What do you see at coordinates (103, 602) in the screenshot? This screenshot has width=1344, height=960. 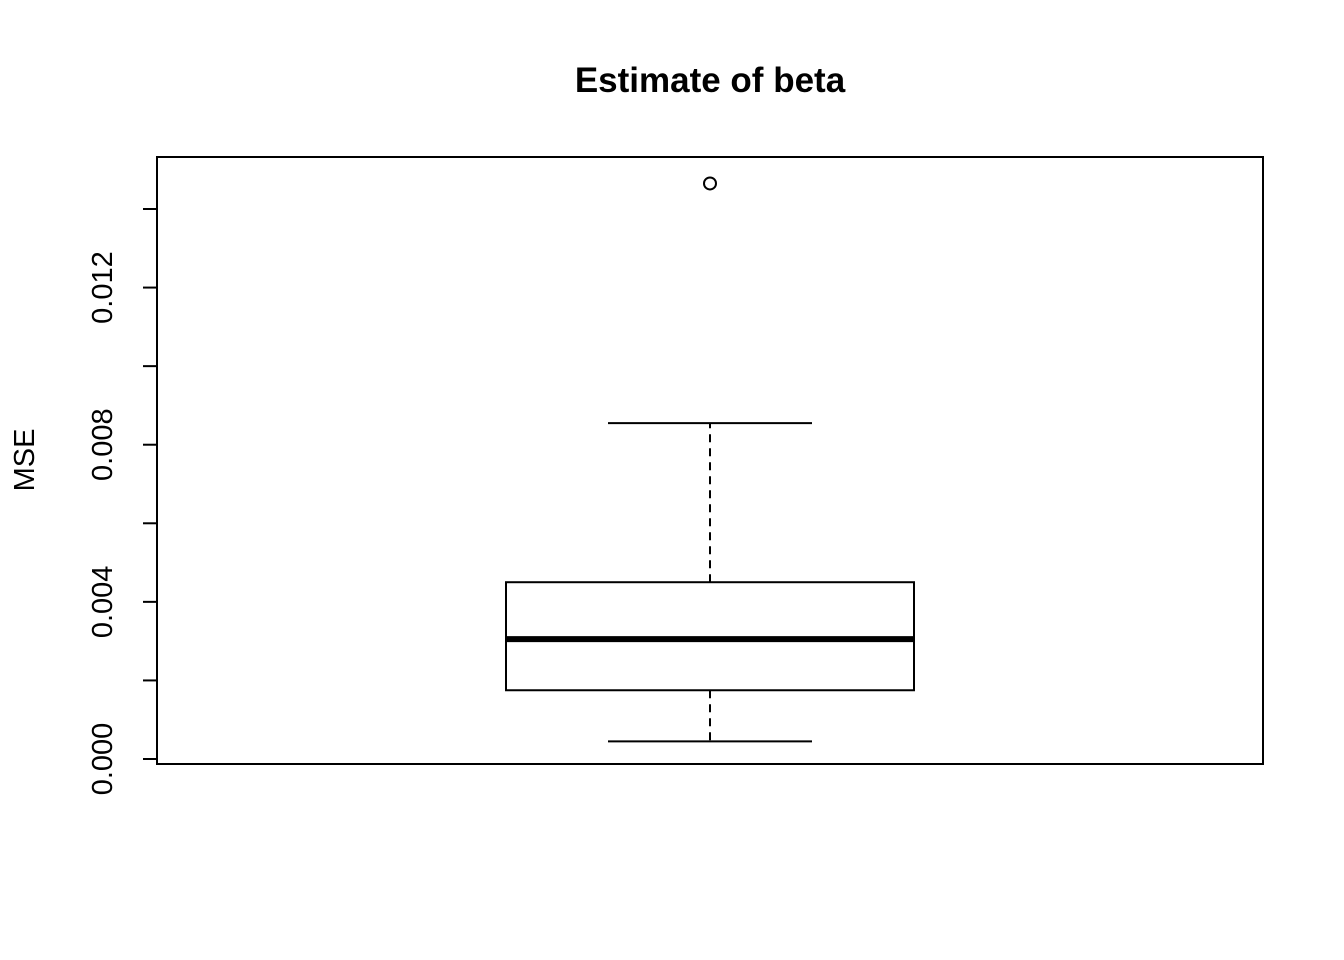 I see `y-tick-label: 0.004` at bounding box center [103, 602].